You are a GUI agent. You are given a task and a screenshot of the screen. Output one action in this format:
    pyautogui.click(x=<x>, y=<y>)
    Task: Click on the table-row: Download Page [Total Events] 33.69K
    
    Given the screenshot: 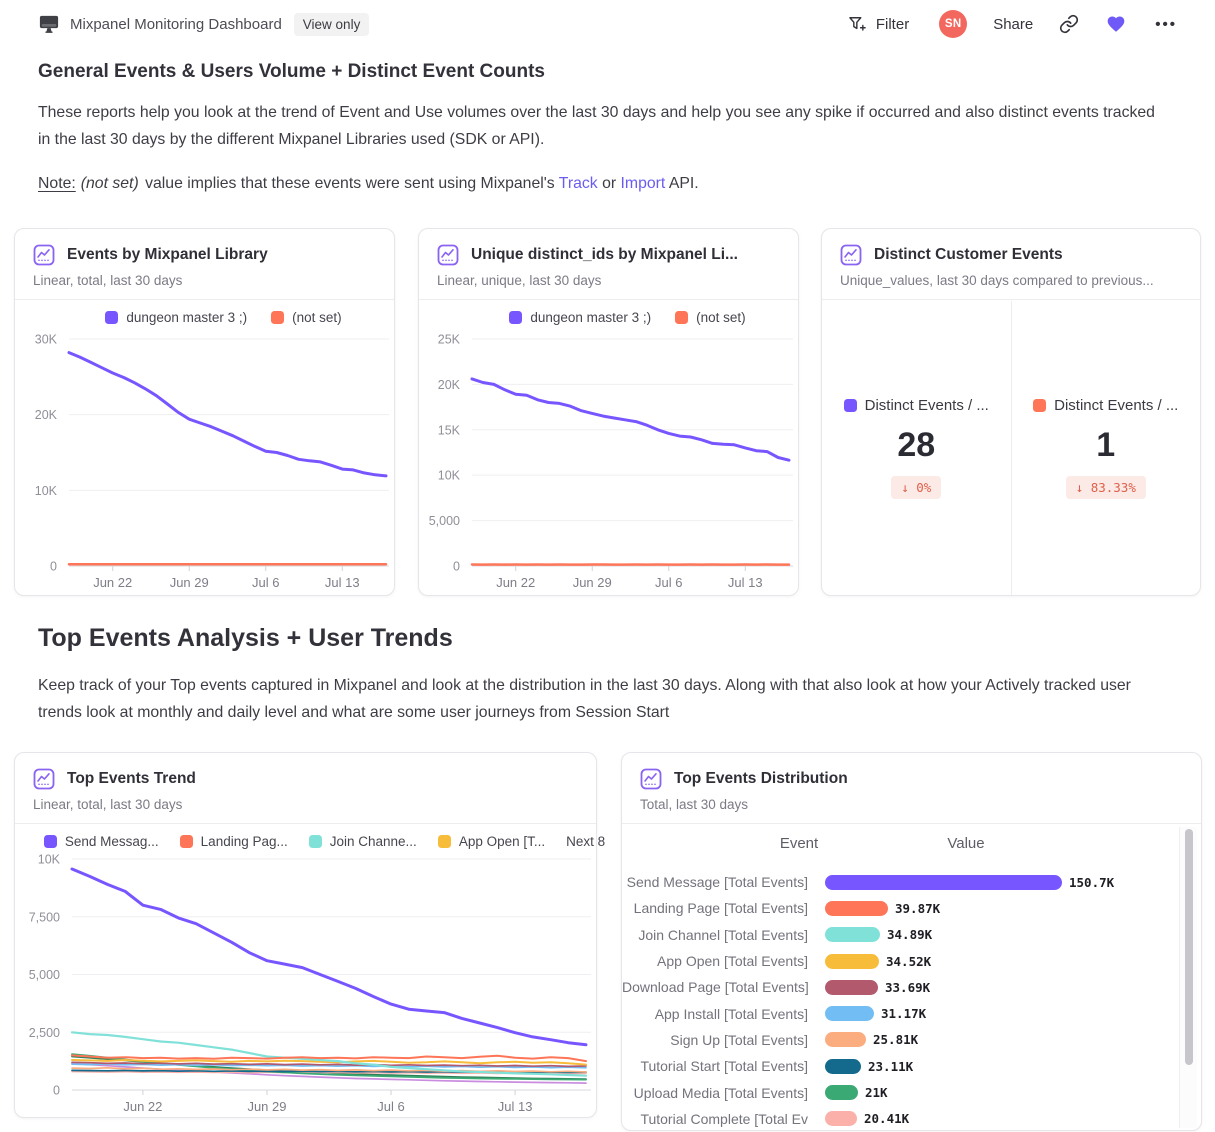 What is the action you would take?
    pyautogui.click(x=898, y=987)
    